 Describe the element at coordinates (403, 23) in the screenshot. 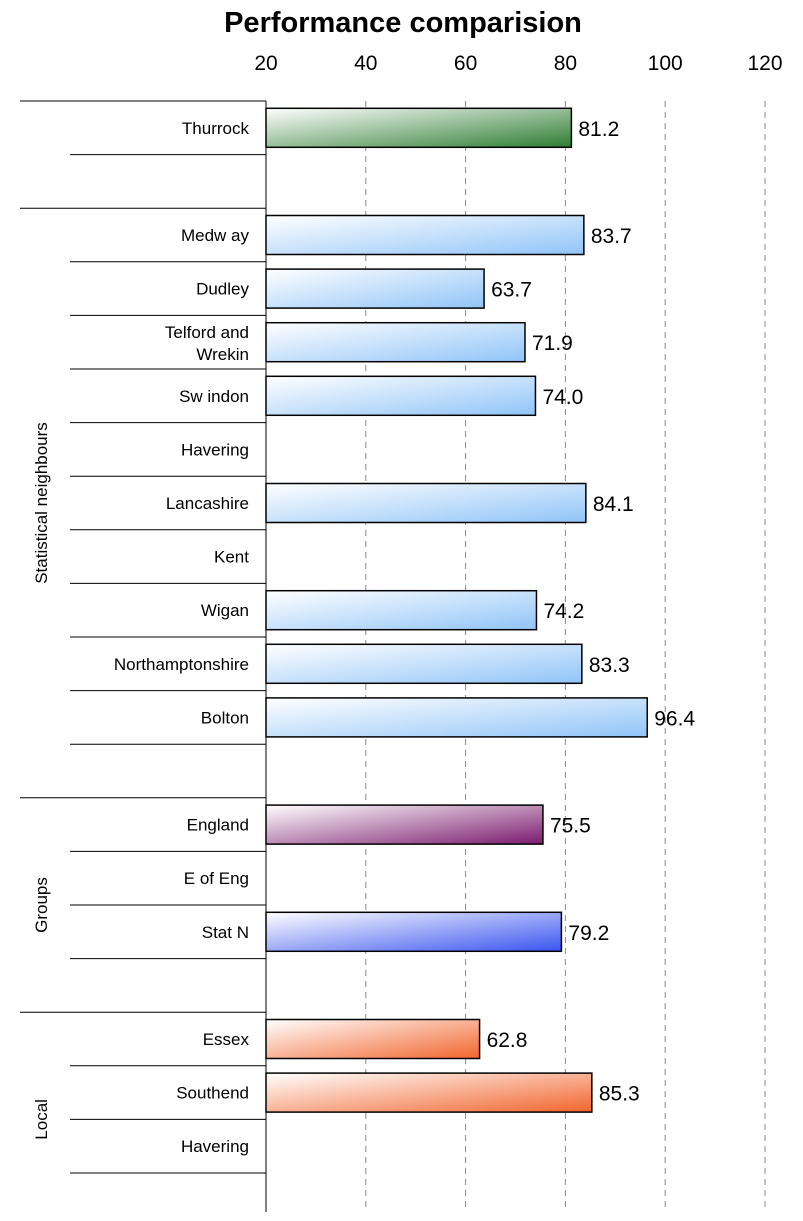

I see `chart-title: Performance comparision` at that location.